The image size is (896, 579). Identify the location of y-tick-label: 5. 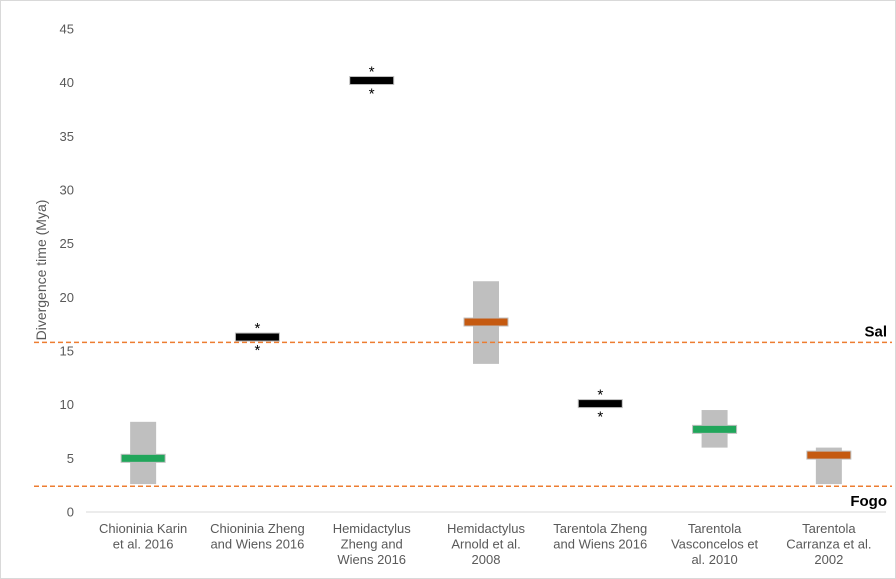
(70, 458).